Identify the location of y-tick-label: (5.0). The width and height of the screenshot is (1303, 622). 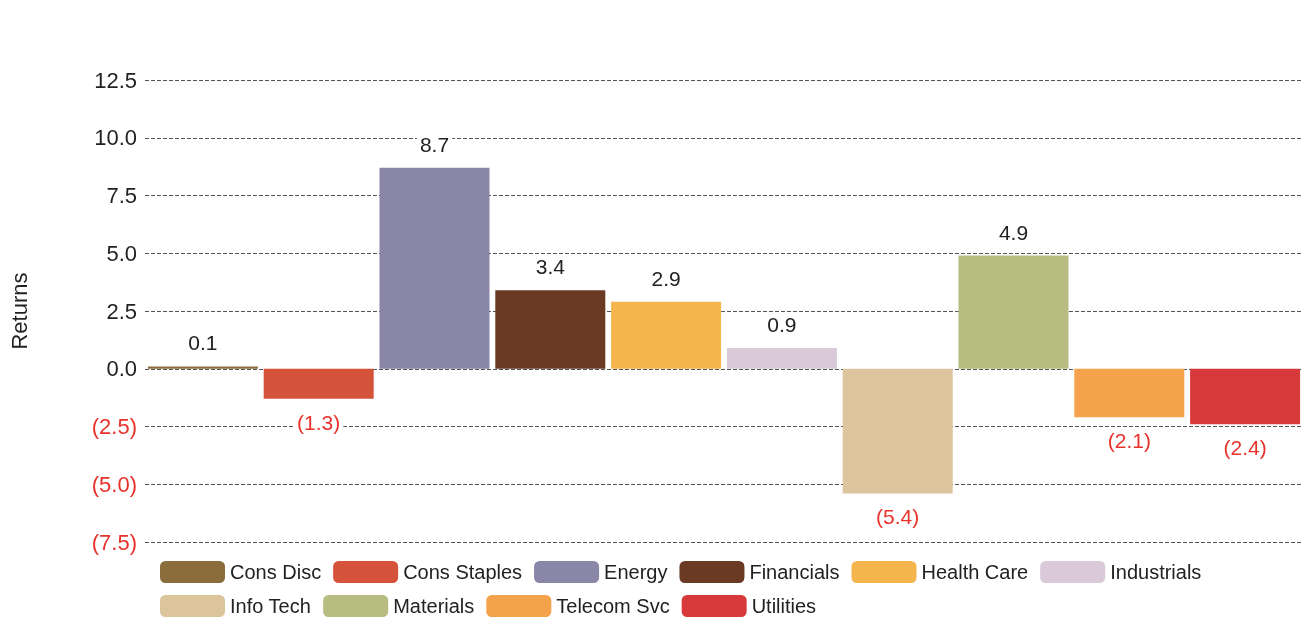
(114, 484).